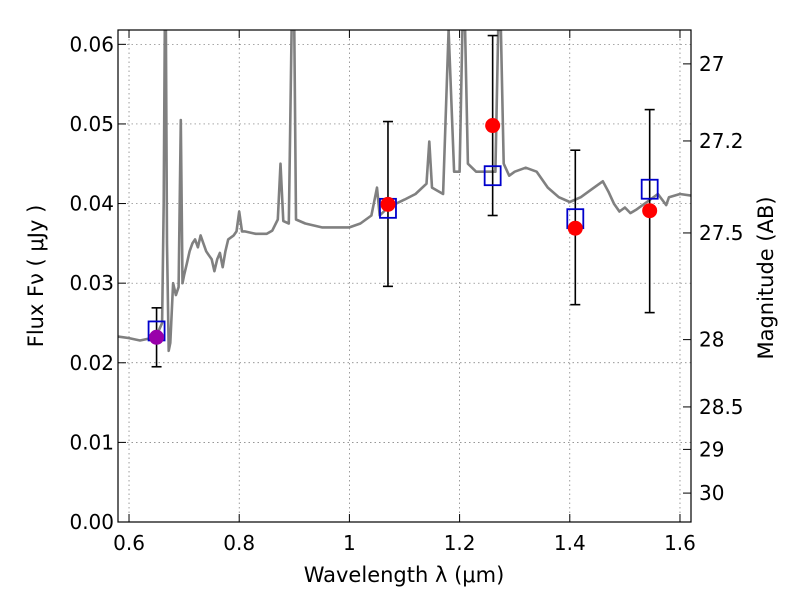 The width and height of the screenshot is (800, 600). I want to click on right-axis-title: Magnitude (AB), so click(766, 277).